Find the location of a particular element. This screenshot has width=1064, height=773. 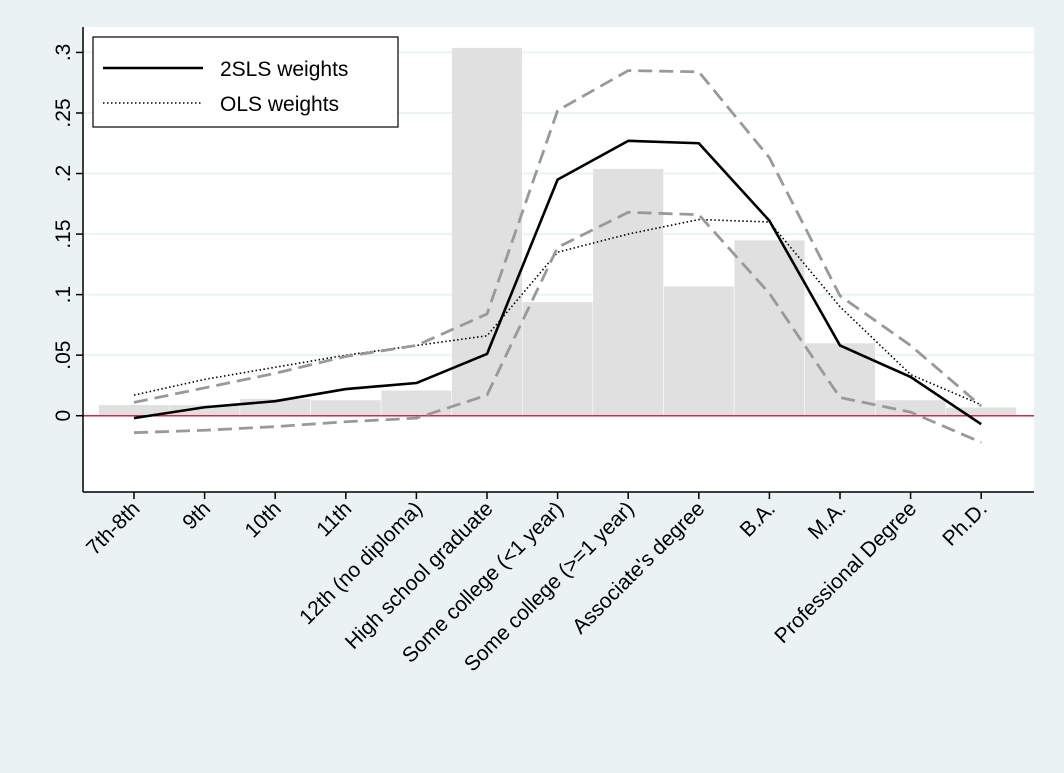

y-tick-label: .05 is located at coordinates (63, 355).